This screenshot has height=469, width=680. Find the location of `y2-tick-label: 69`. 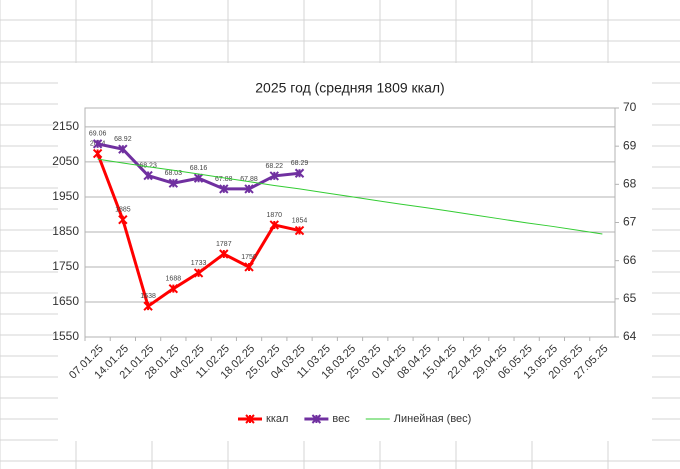

y2-tick-label: 69 is located at coordinates (630, 145).